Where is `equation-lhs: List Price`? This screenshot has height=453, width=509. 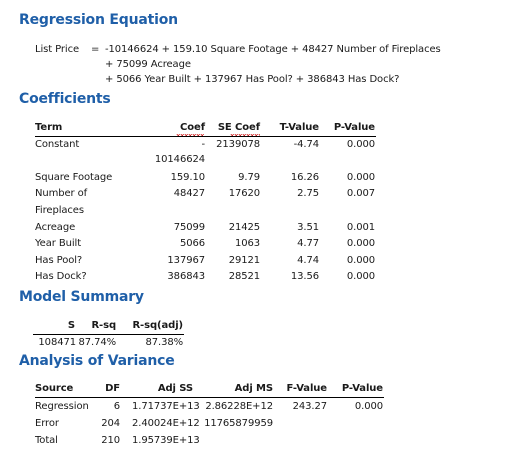 equation-lhs: List Price is located at coordinates (57, 49).